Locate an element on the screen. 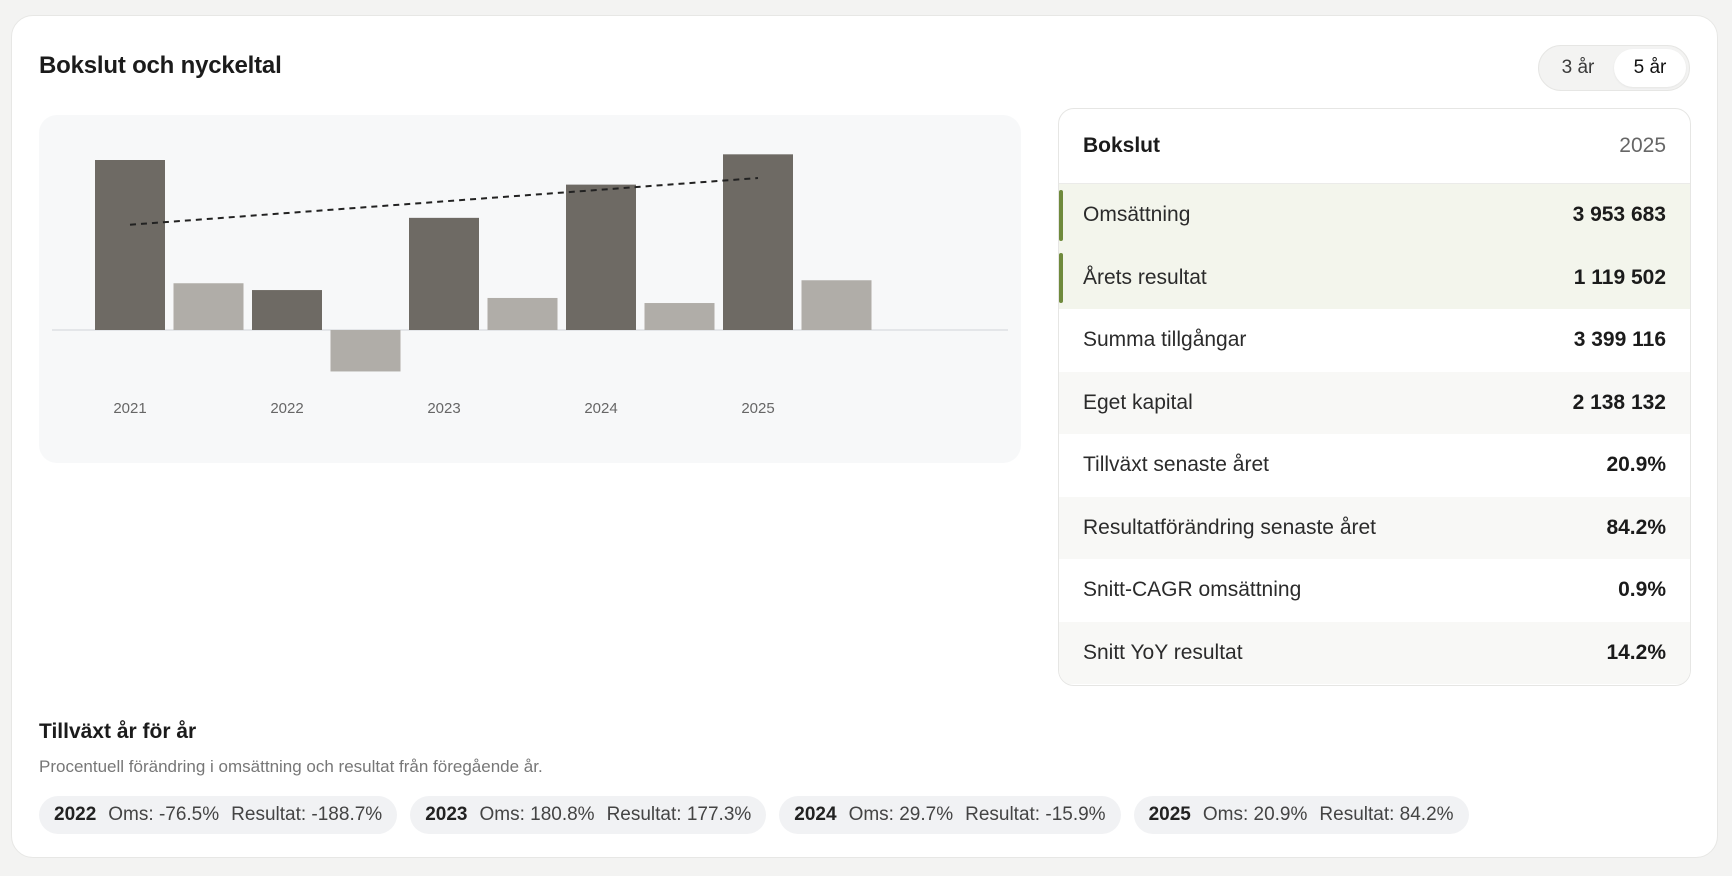  table-row: Tillväxt senaste året 20.9% is located at coordinates (1374, 465).